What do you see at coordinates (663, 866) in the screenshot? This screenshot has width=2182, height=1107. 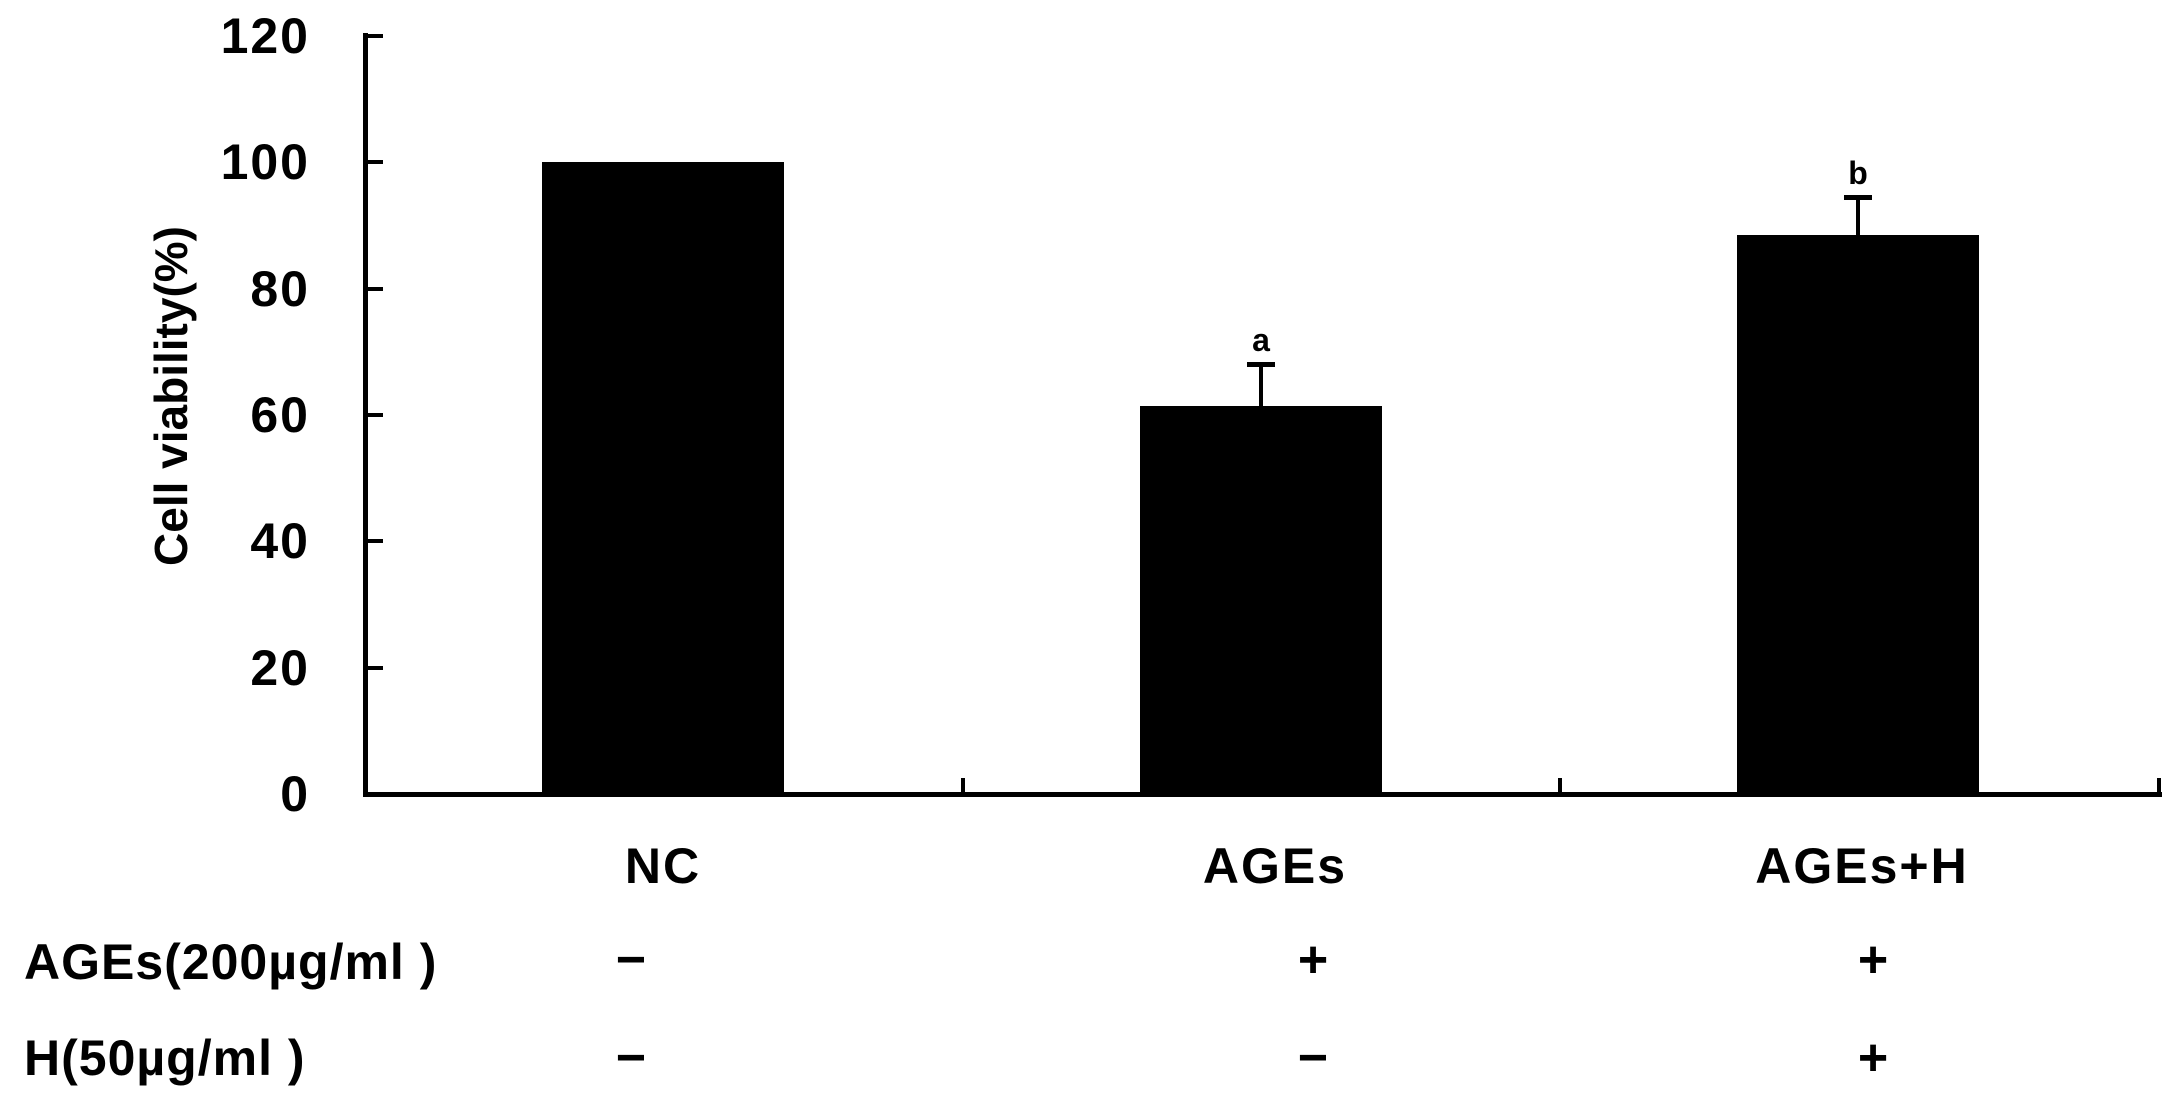 I see `x-category-label-nc: NC` at bounding box center [663, 866].